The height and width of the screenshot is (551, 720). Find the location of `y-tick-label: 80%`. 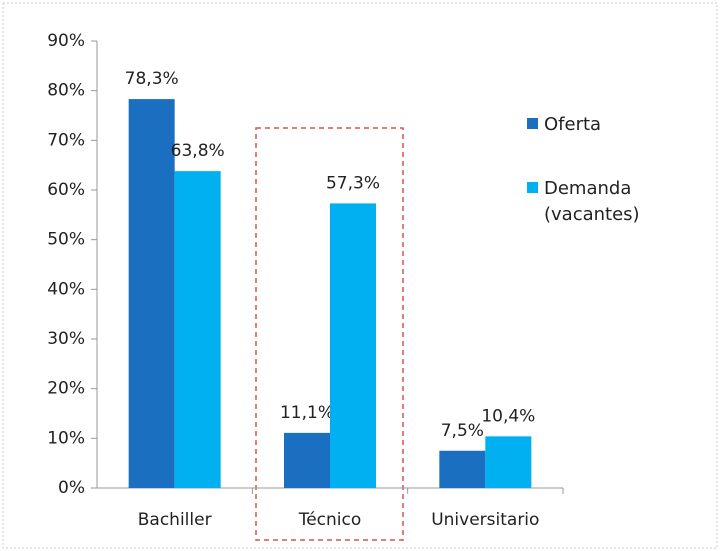

y-tick-label: 80% is located at coordinates (66, 91).